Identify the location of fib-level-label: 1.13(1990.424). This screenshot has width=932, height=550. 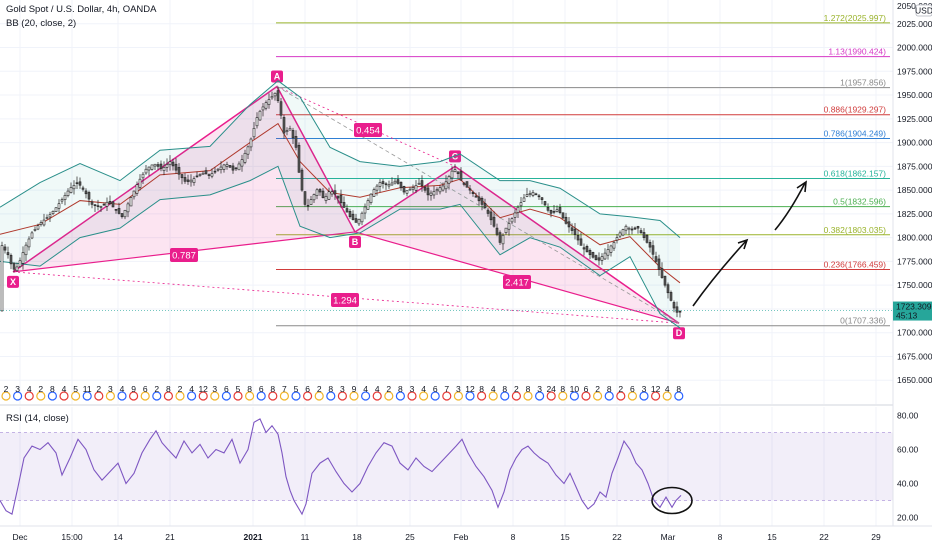
(857, 52).